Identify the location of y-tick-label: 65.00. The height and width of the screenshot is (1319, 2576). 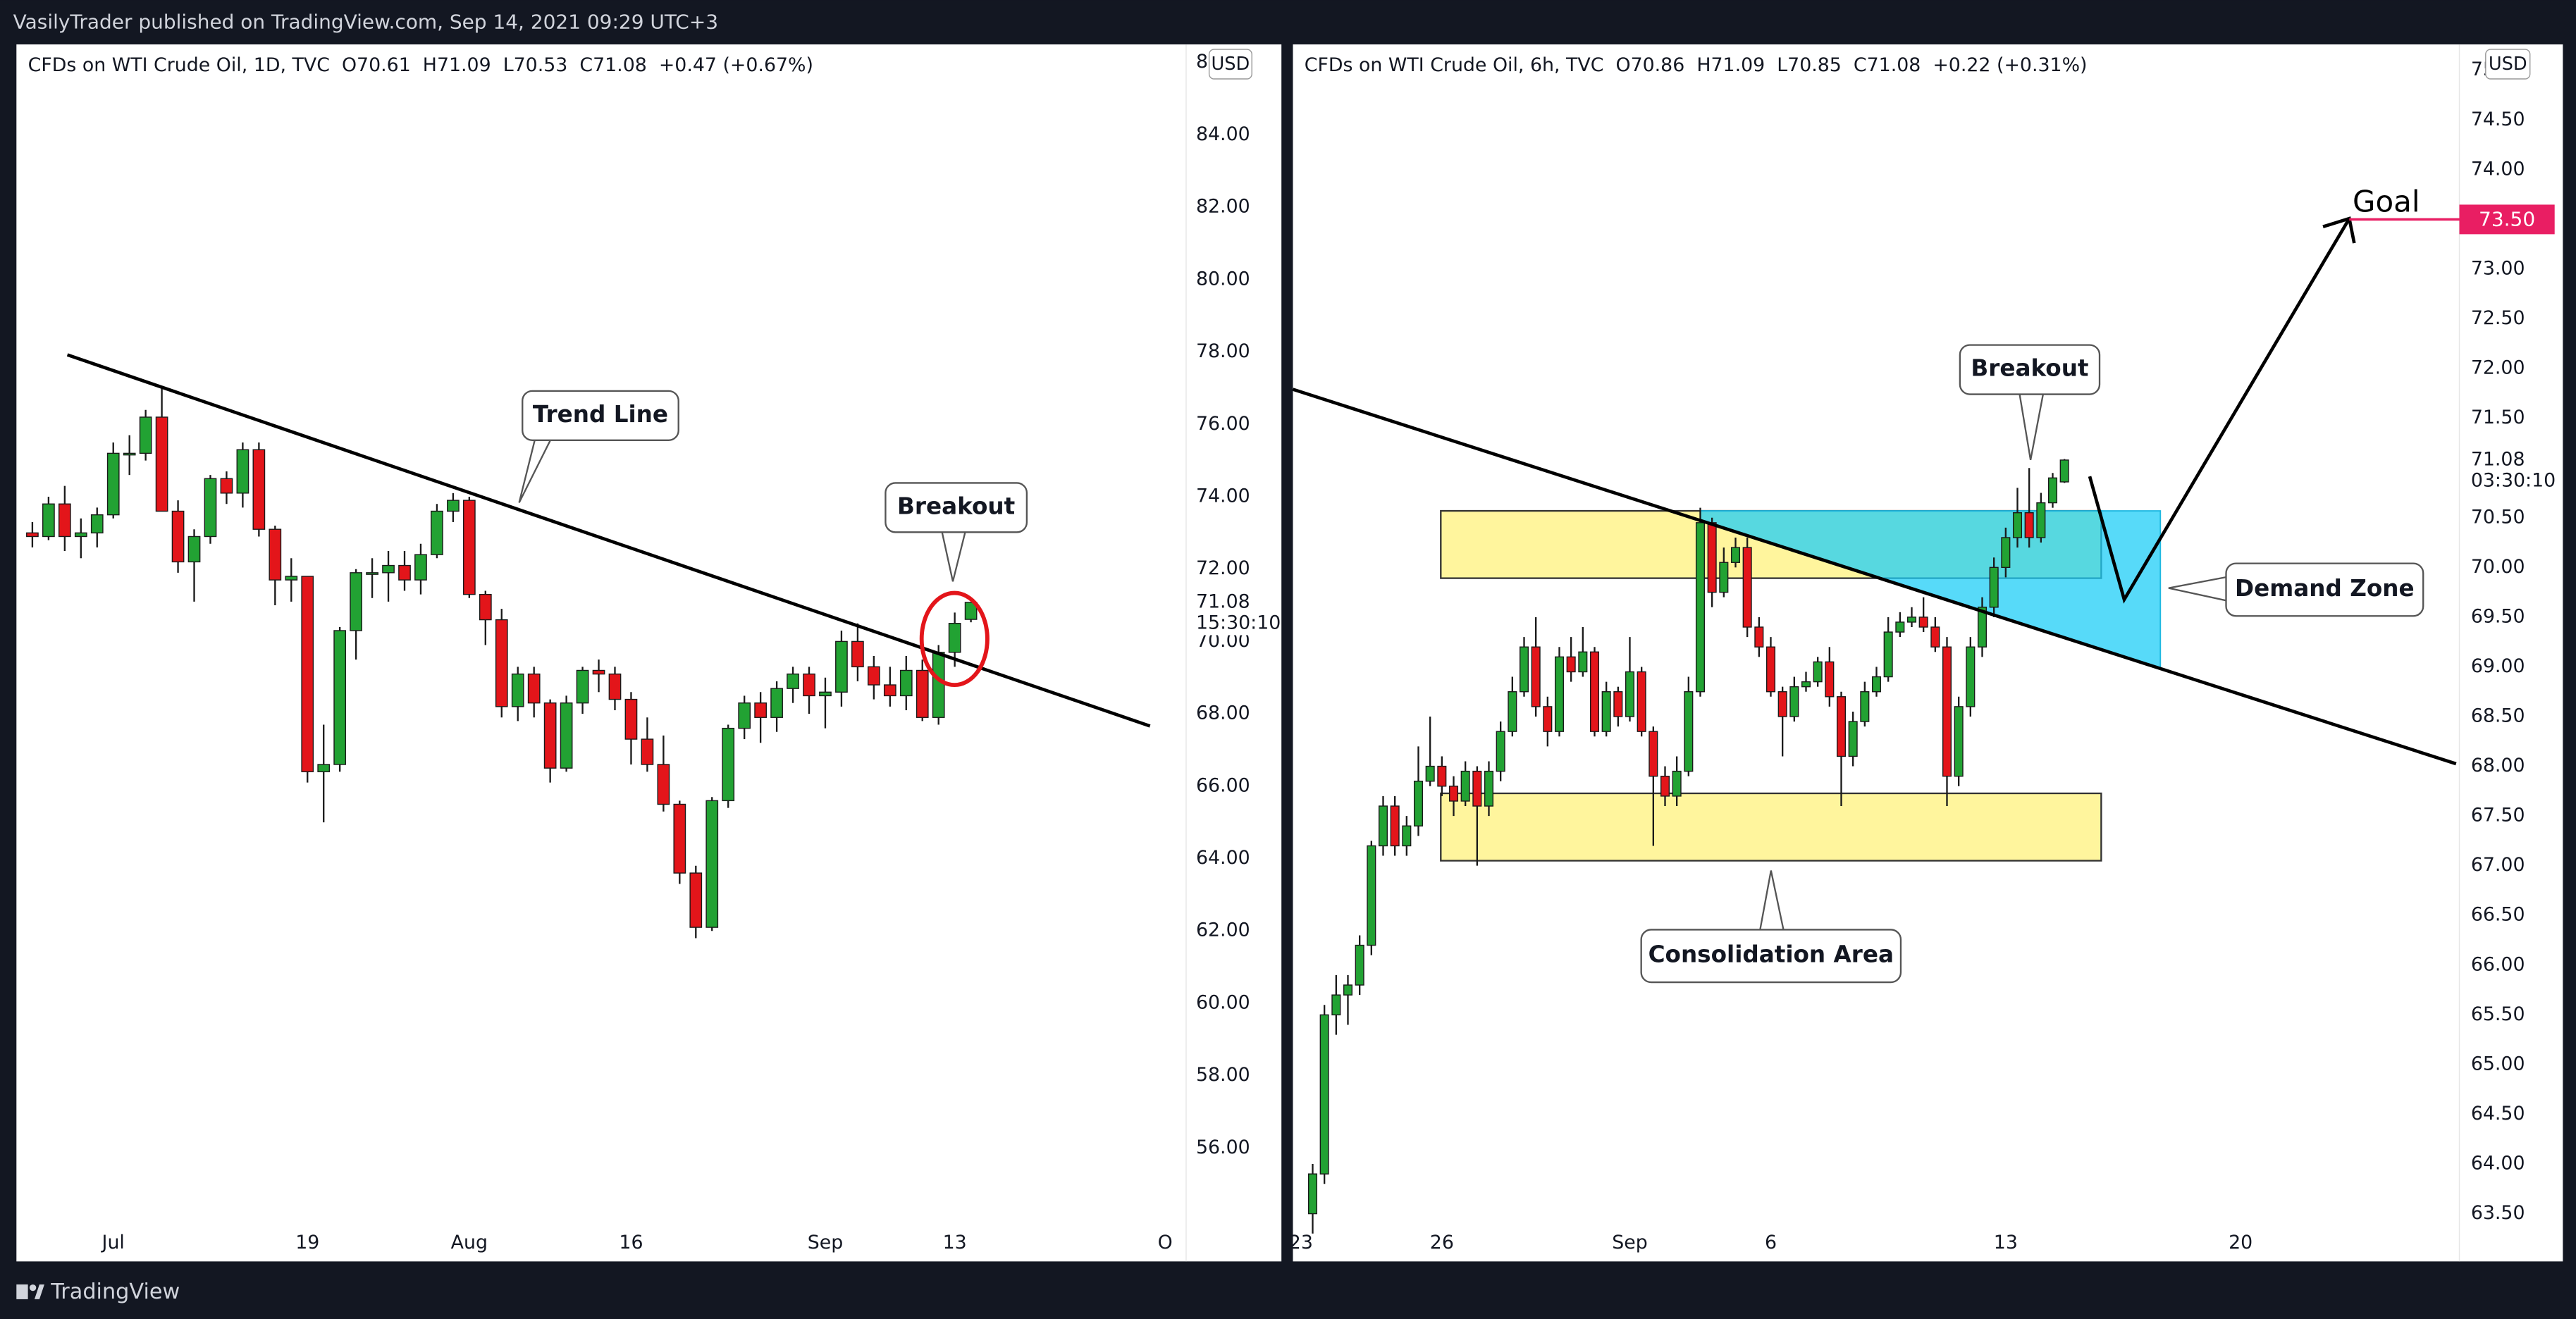
(2498, 1064).